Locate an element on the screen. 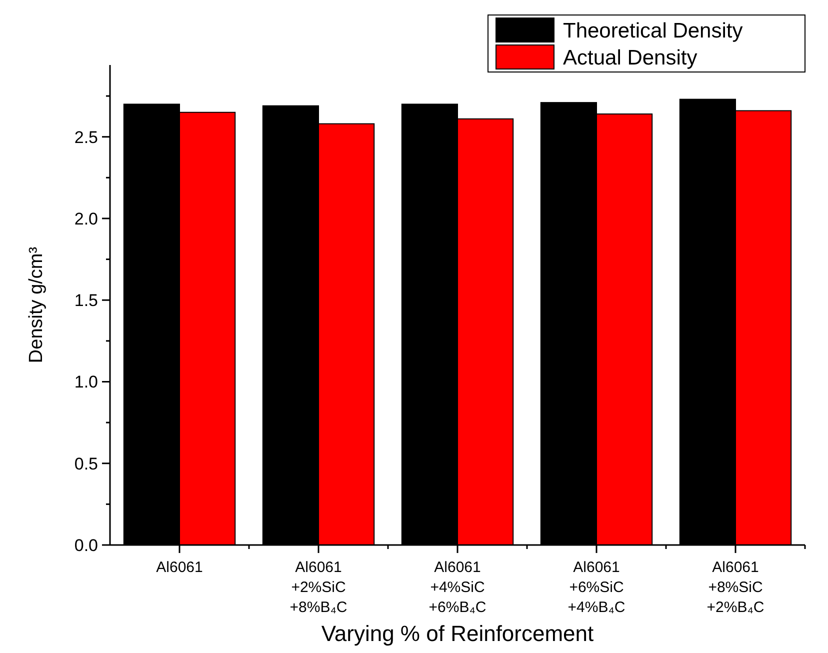 Image resolution: width=828 pixels, height=653 pixels. x-tick-label: Al6061 +8%SiC +2%B₄C is located at coordinates (735, 587).